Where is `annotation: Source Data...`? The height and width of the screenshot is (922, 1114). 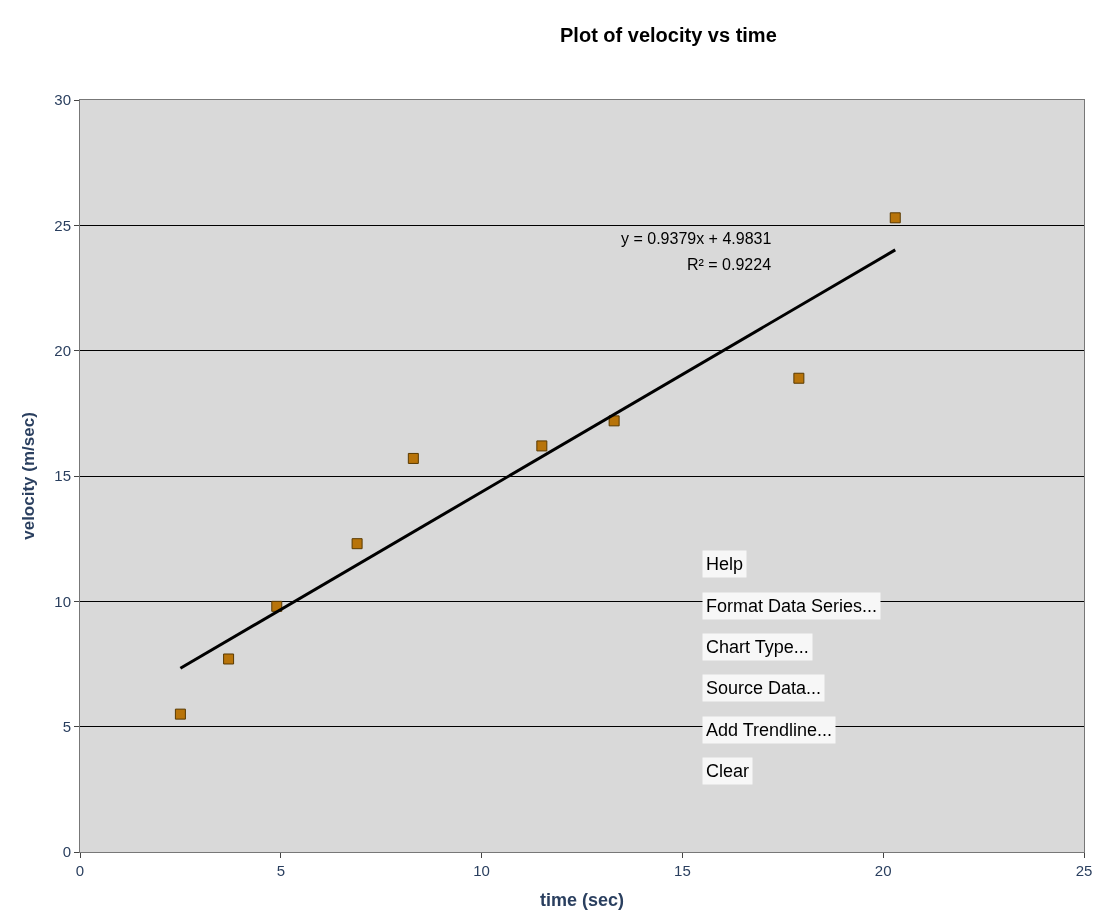
annotation: Source Data... is located at coordinates (764, 688).